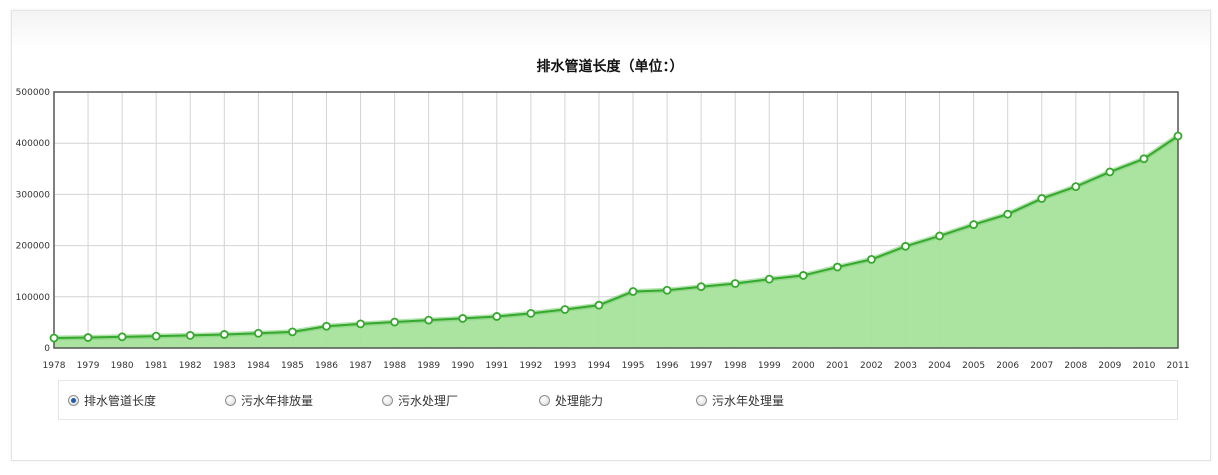 The height and width of the screenshot is (475, 1218). Describe the element at coordinates (33, 93) in the screenshot. I see `y-tick-label: 500000` at that location.